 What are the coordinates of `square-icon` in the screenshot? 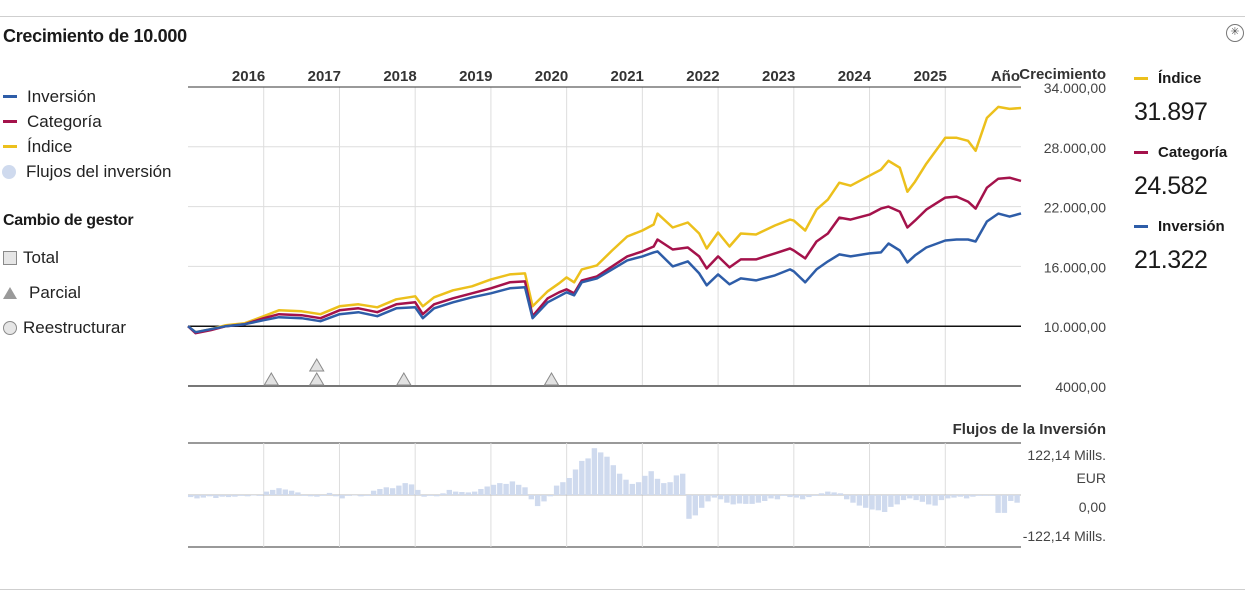 It's located at (10, 257).